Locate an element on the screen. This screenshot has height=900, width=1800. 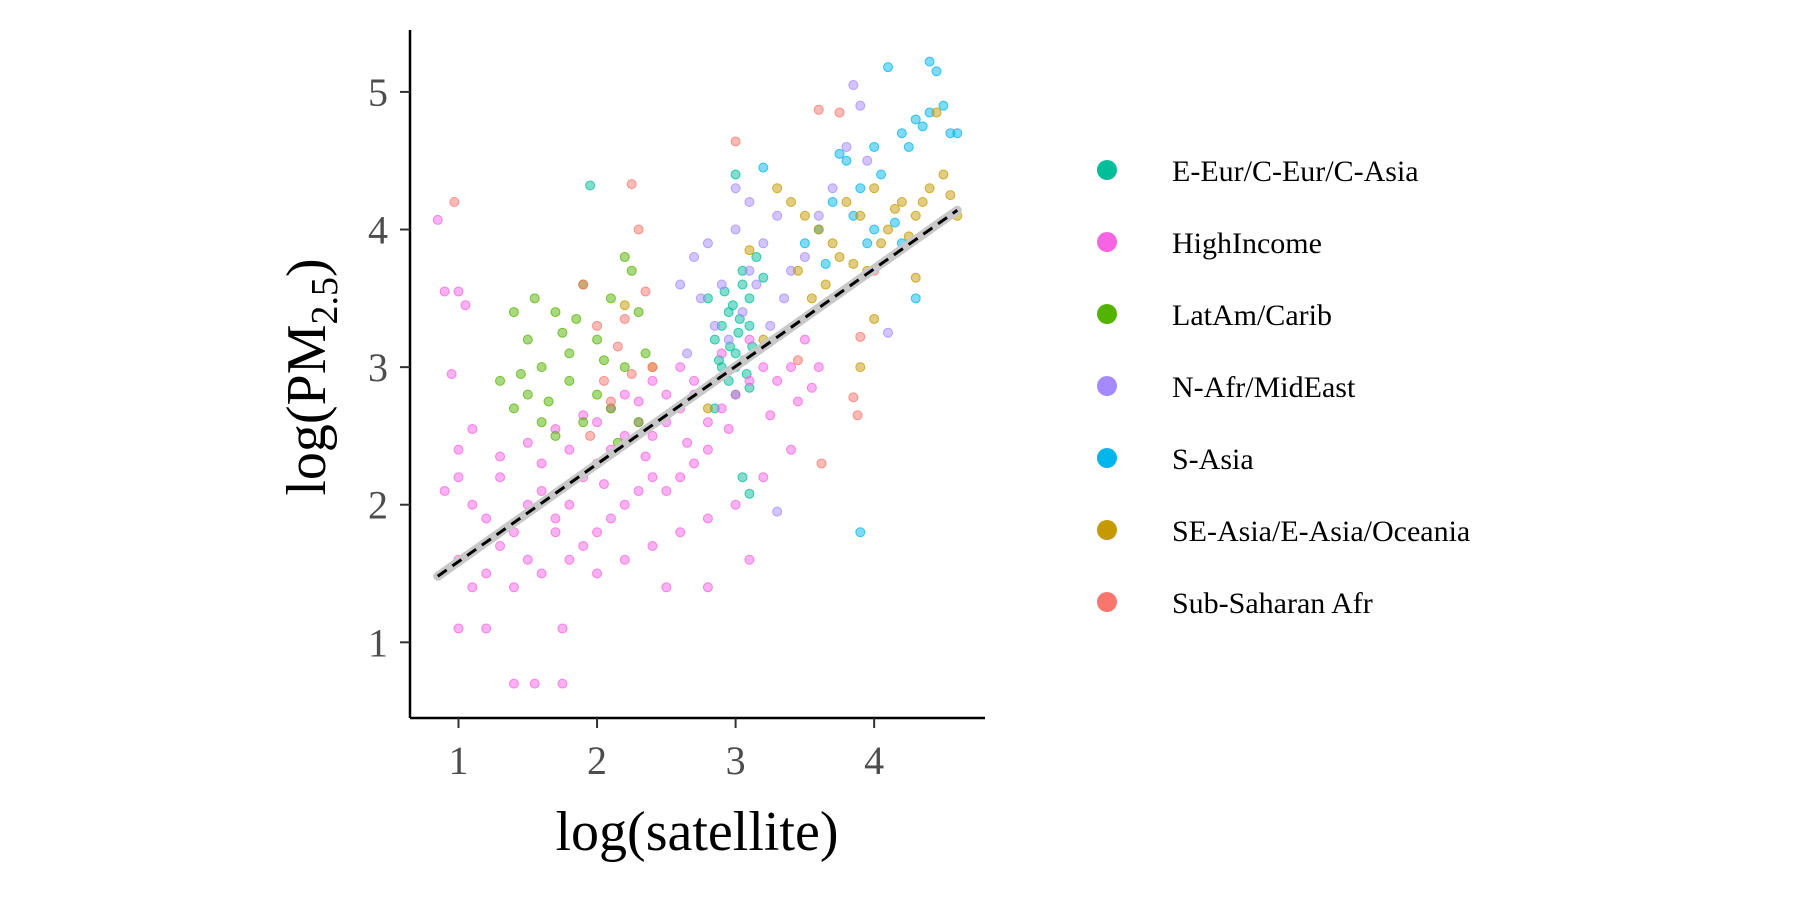
y-tick-label: 3 is located at coordinates (378, 367).